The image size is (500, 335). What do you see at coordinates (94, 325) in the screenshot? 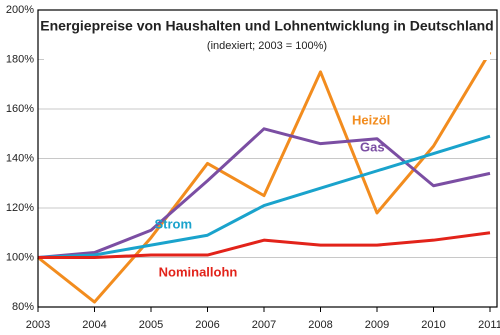
I see `x-tick-label: 2004` at bounding box center [94, 325].